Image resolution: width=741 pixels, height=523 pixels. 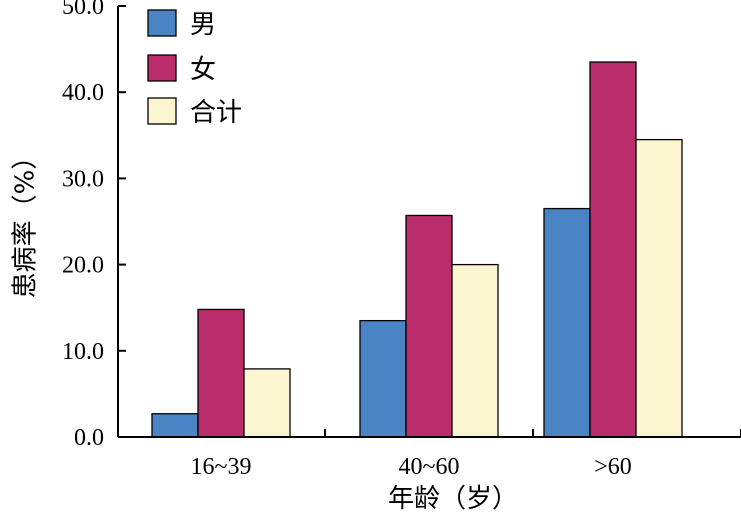 What do you see at coordinates (613, 467) in the screenshot?
I see `x-tick-label: >60` at bounding box center [613, 467].